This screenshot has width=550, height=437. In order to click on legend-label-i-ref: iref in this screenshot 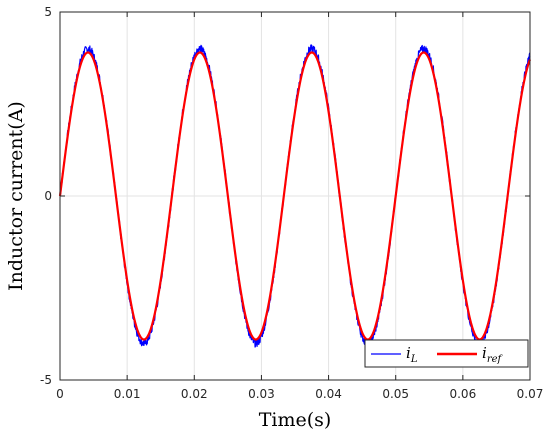, I will do `click(493, 354)`.